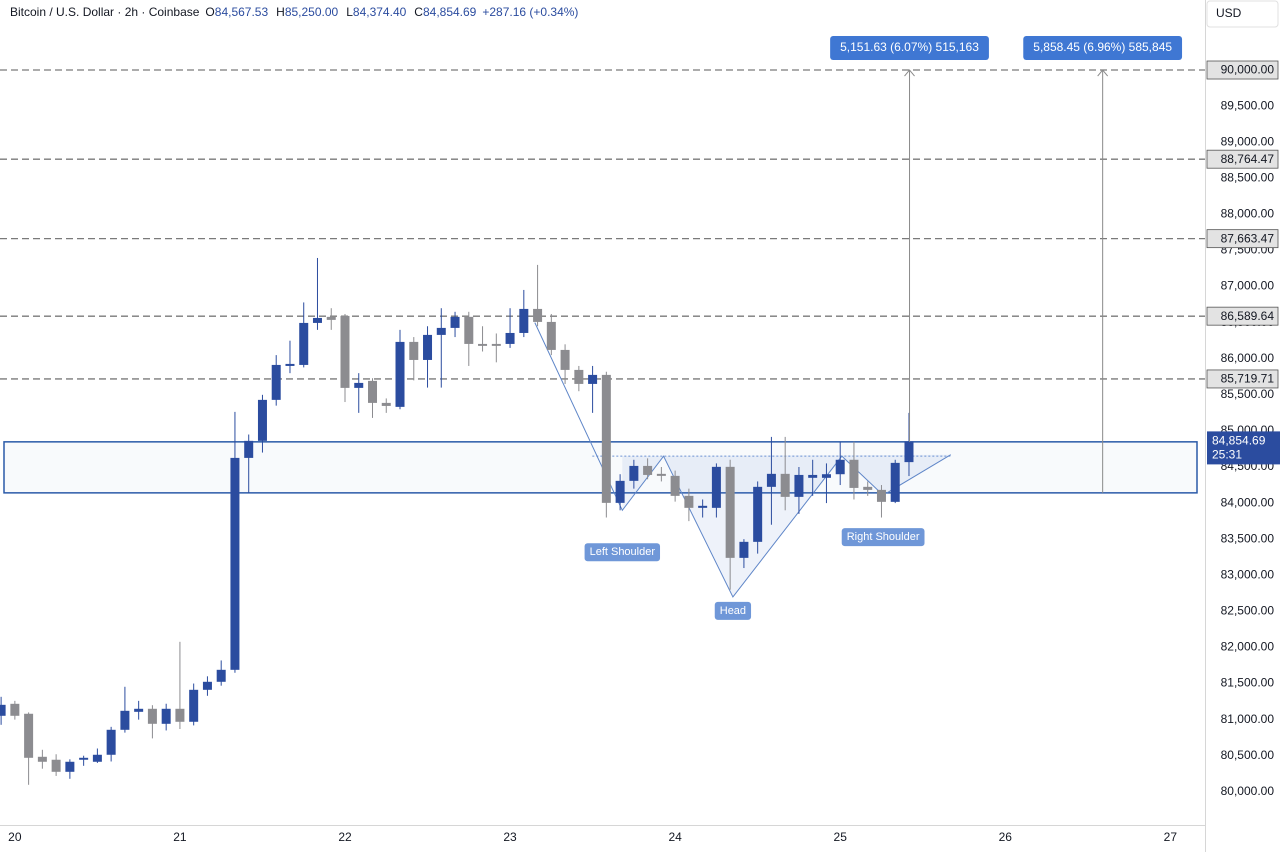 This screenshot has height=852, width=1280. What do you see at coordinates (1248, 214) in the screenshot?
I see `y-tick-label: 88,000.00` at bounding box center [1248, 214].